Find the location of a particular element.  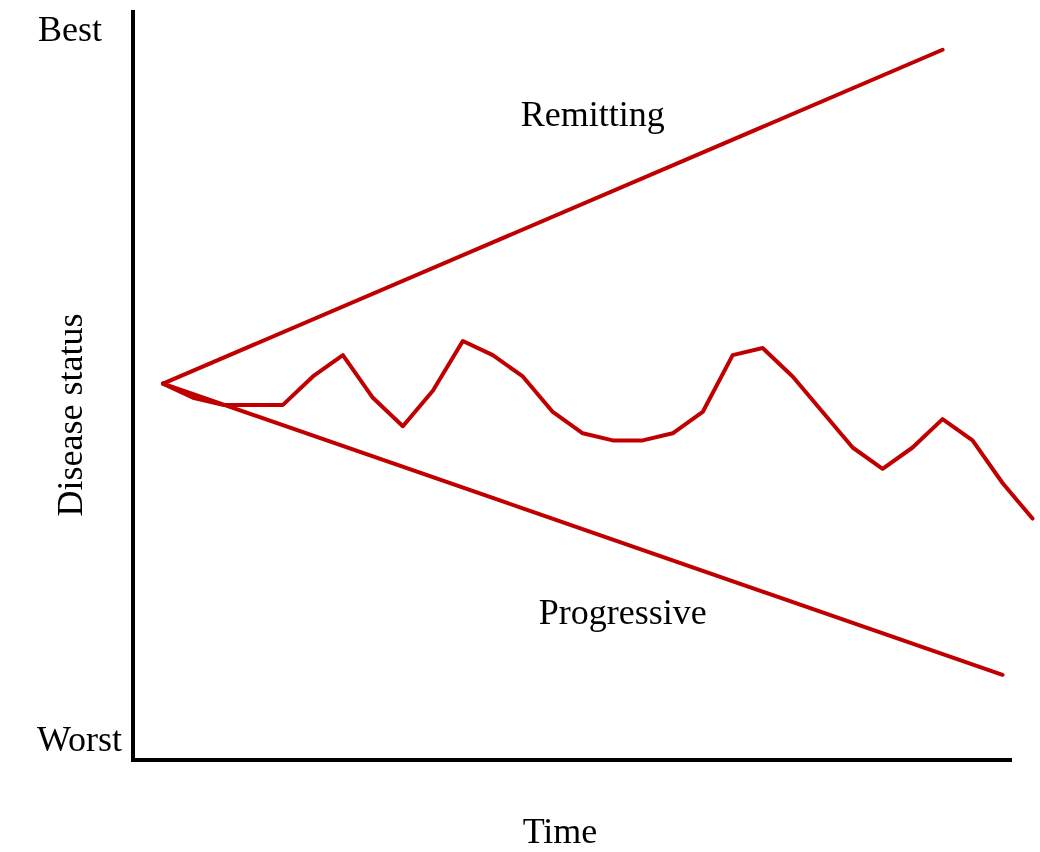

text: Best is located at coordinates (69, 29).